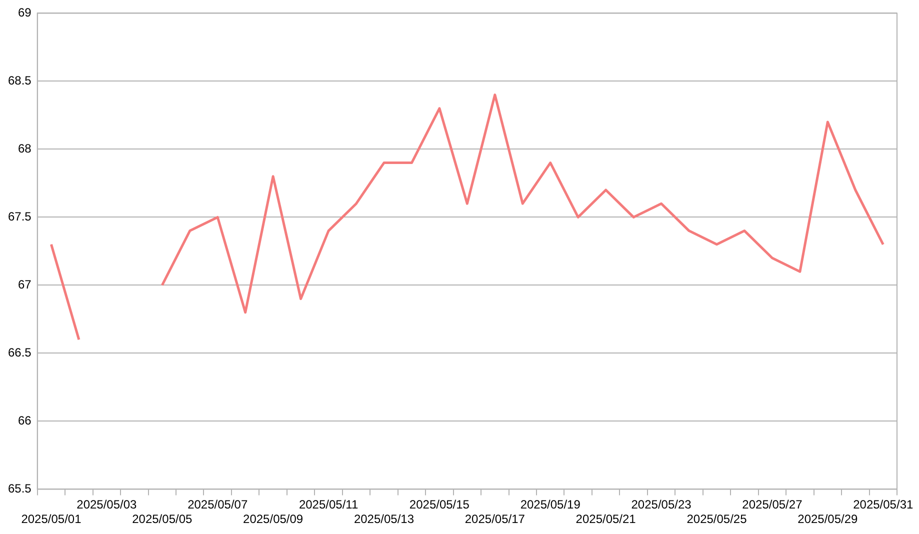 Image resolution: width=919 pixels, height=534 pixels. Describe the element at coordinates (20, 81) in the screenshot. I see `y-tick-label: 68.5` at that location.